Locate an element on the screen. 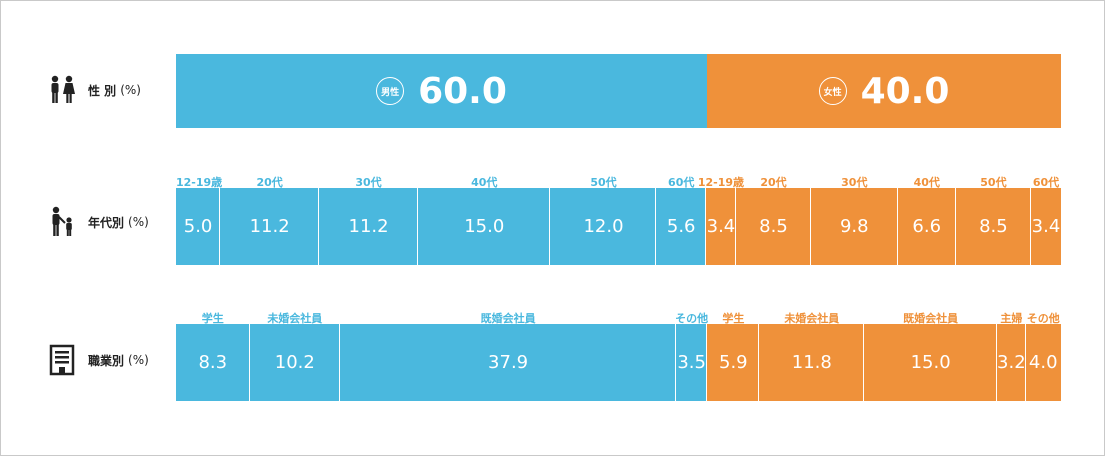 The height and width of the screenshot is (456, 1105). age-value-label: 12.0 is located at coordinates (603, 226).